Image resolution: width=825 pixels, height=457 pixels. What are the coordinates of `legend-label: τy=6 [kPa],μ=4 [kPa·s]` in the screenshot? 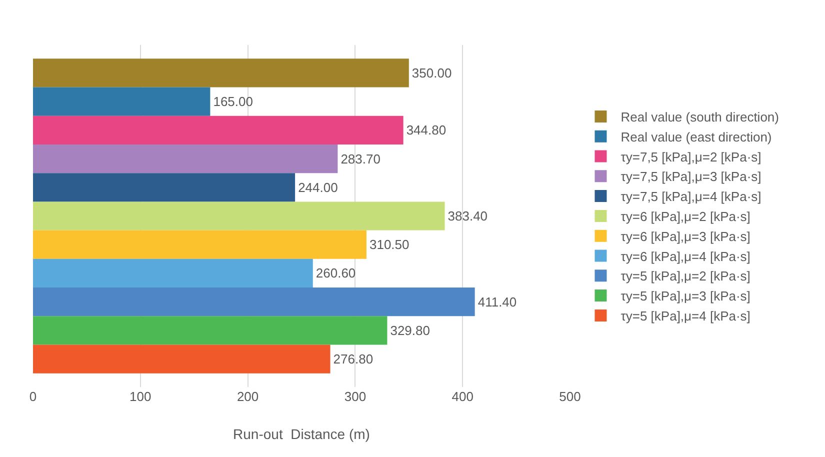 It's located at (685, 256).